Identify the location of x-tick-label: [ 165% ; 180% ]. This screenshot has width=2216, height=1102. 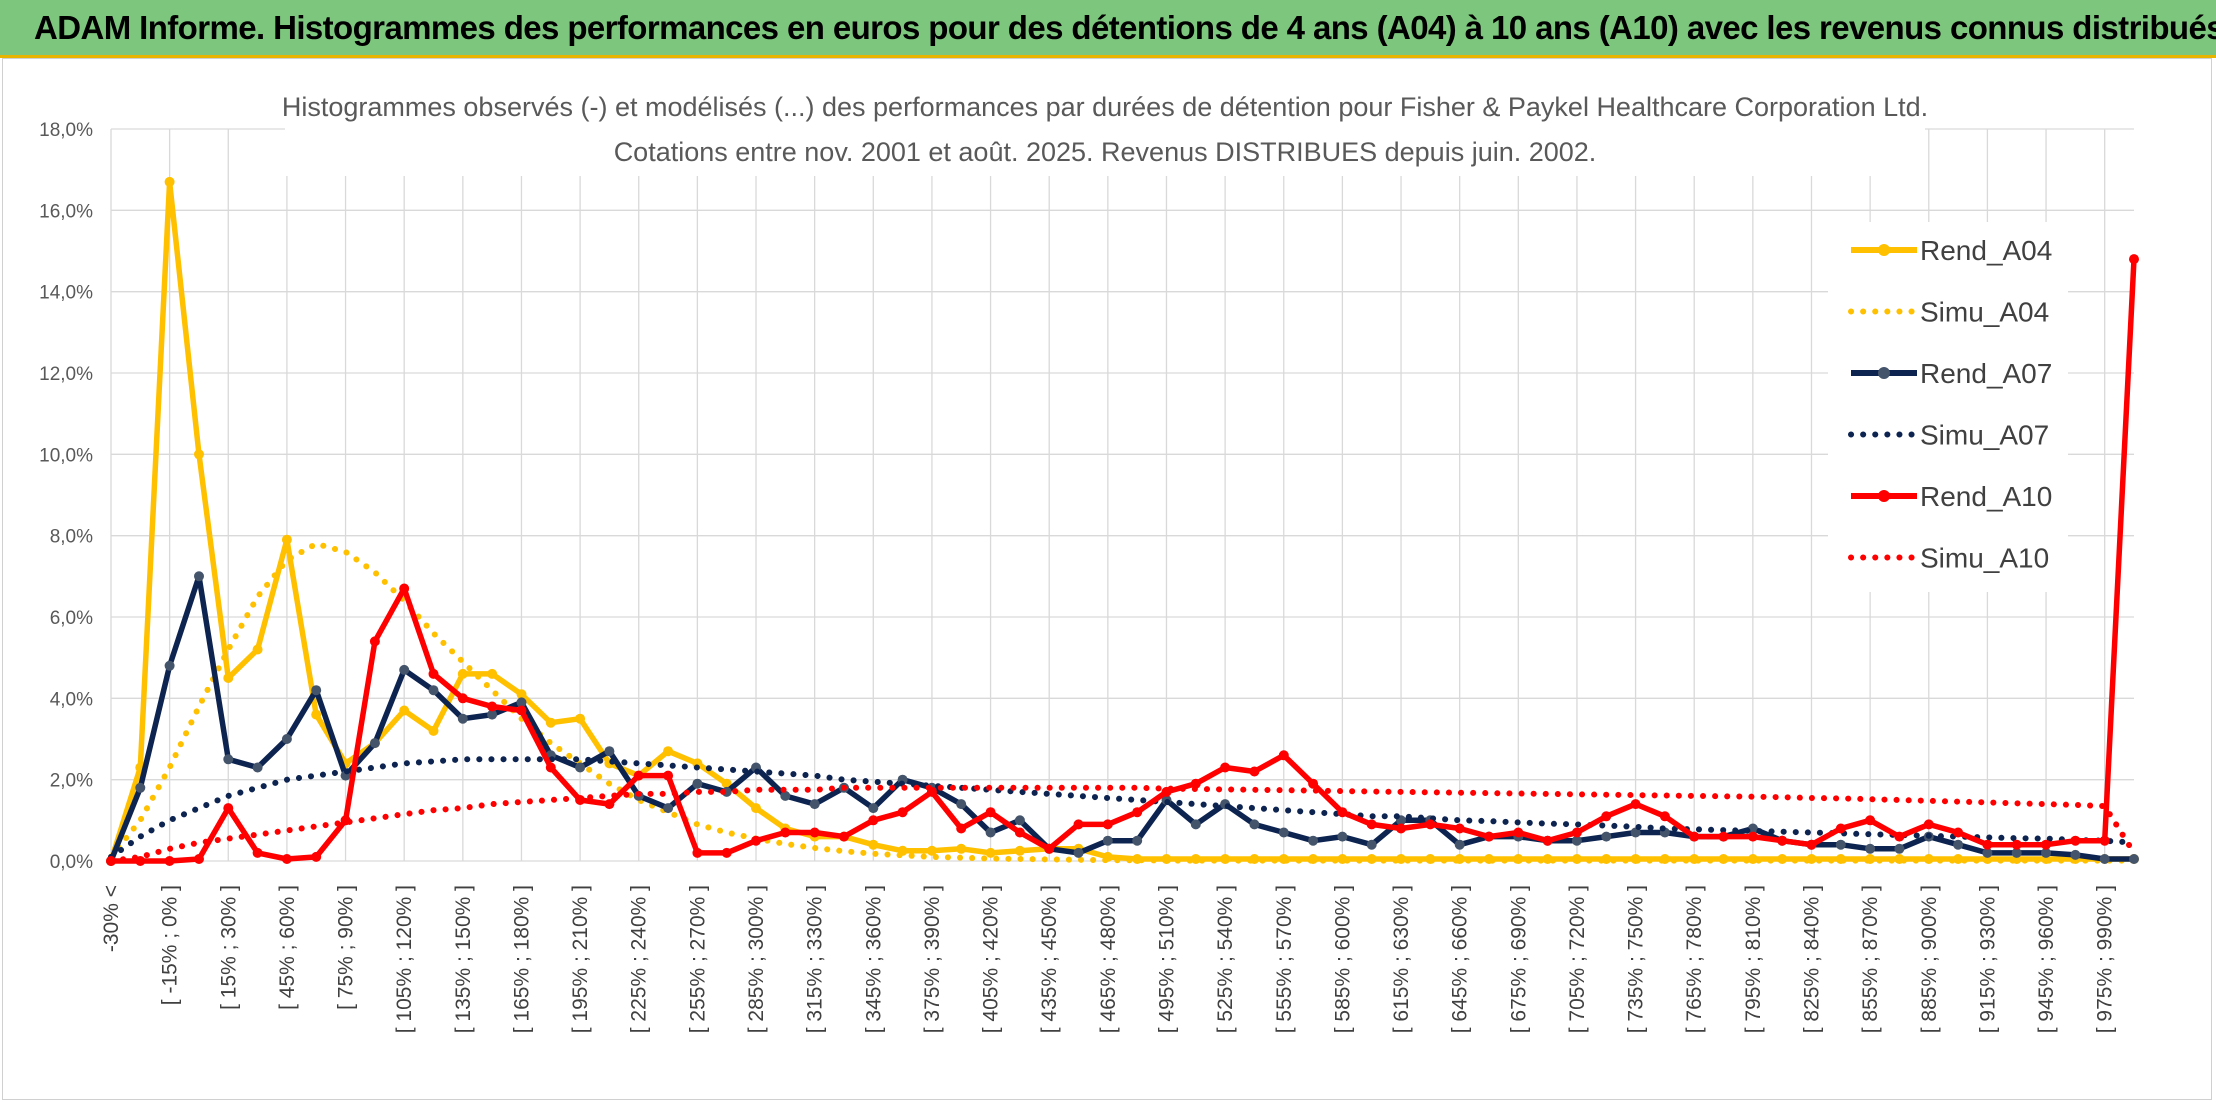
(521, 959).